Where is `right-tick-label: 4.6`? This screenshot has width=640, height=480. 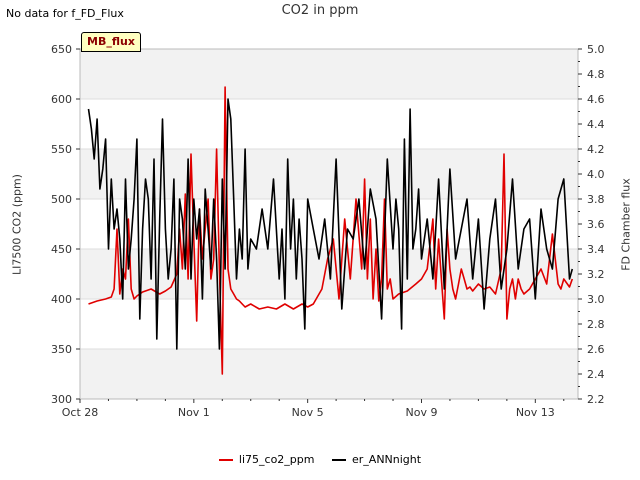
right-tick-label: 4.6 is located at coordinates (596, 99).